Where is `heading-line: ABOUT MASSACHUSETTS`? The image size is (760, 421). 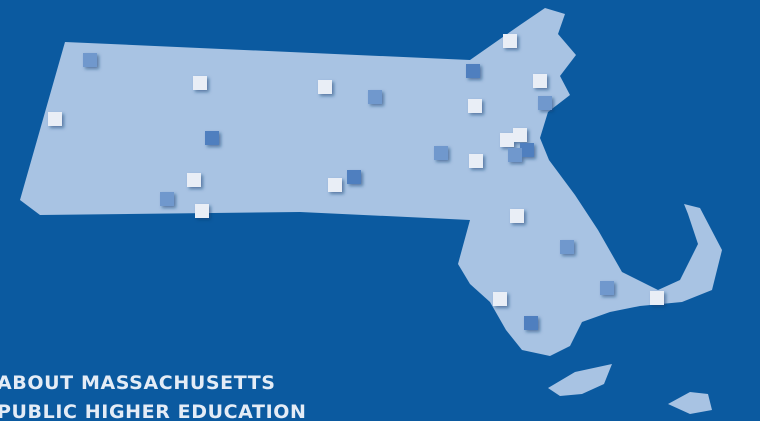 heading-line: ABOUT MASSACHUSETTS is located at coordinates (138, 383).